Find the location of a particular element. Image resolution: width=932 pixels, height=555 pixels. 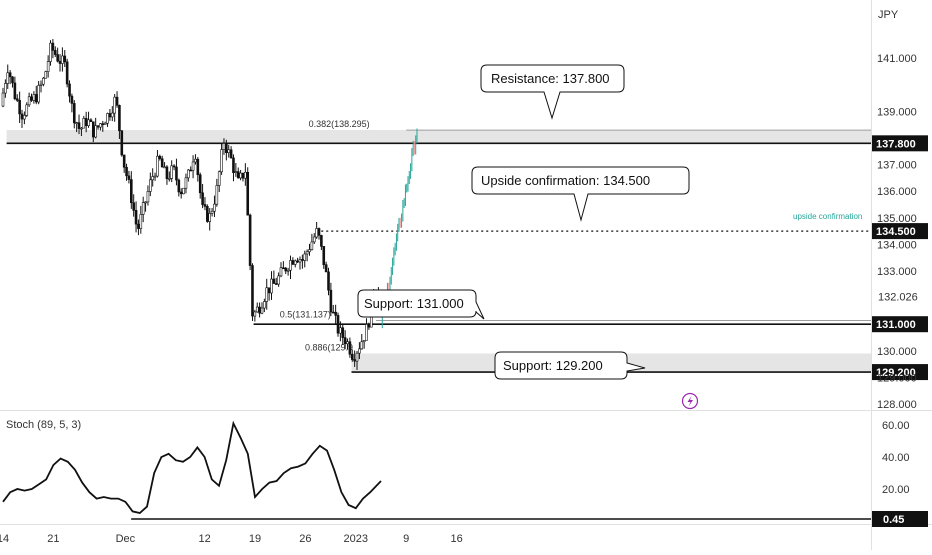

fib-05-label: 0.5(131.137) is located at coordinates (305, 315).